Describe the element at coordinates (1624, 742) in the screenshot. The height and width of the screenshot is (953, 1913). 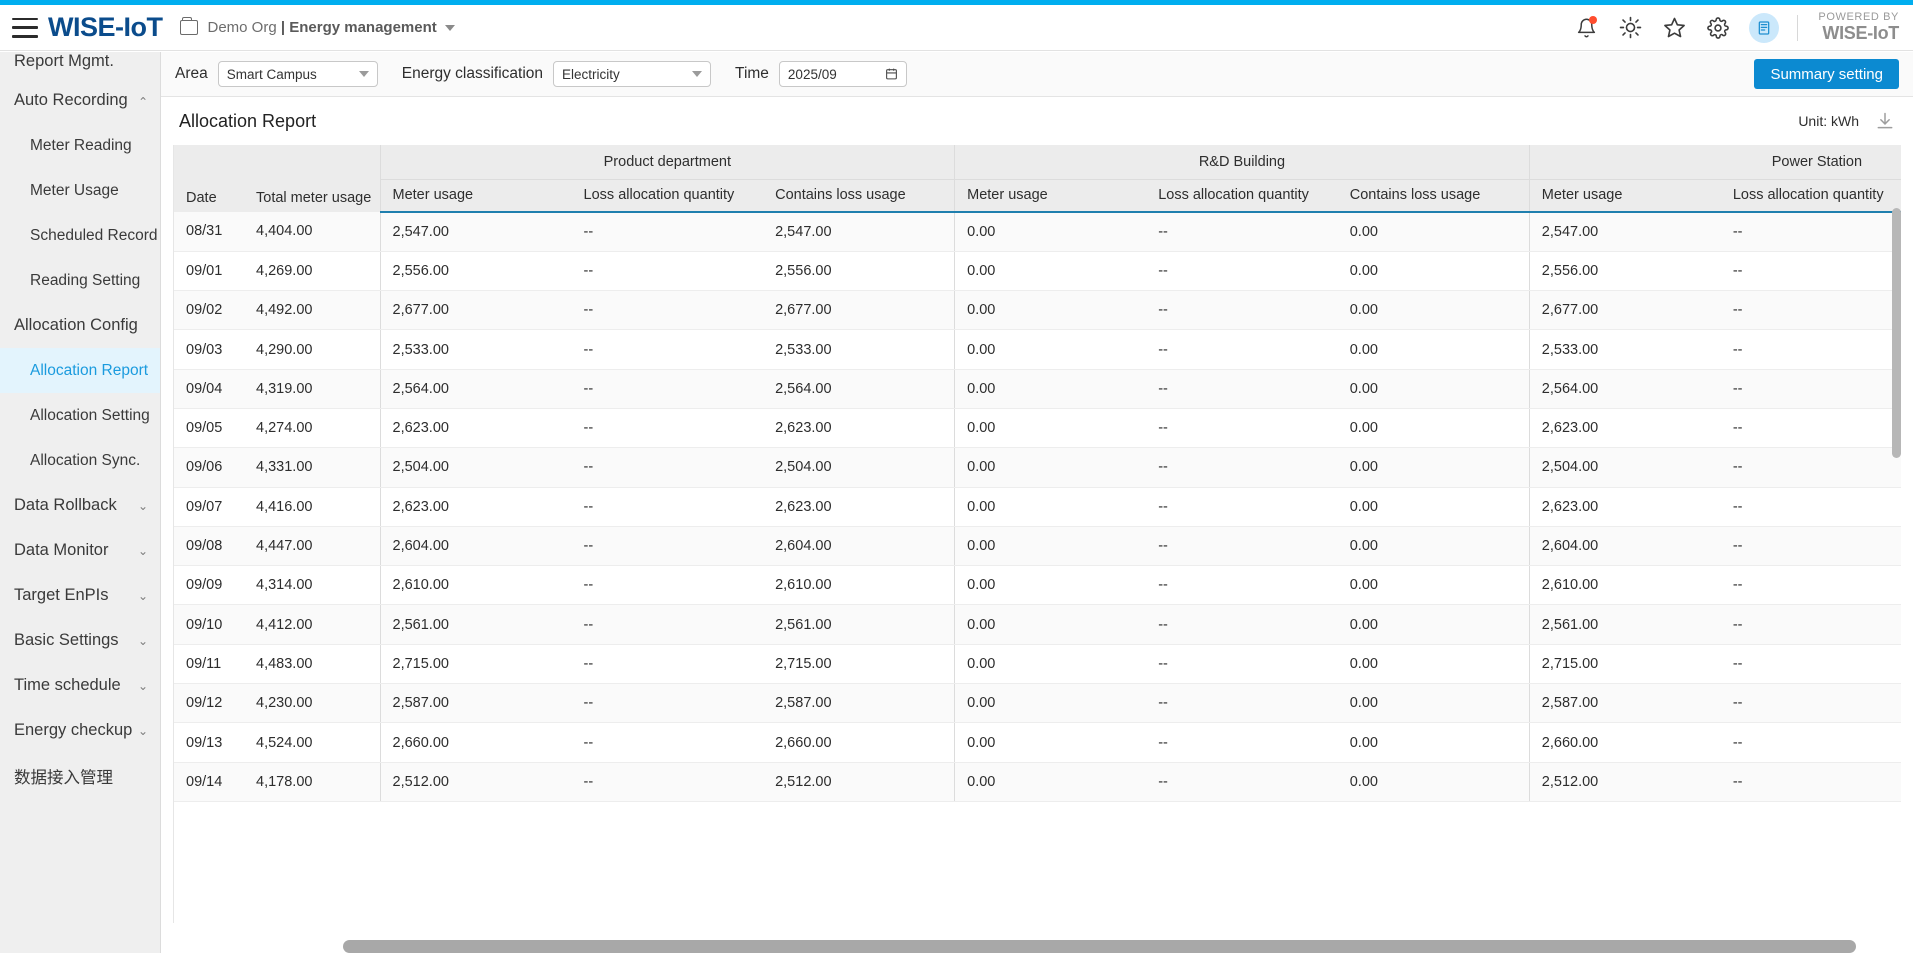
I see `cell-power-station-meter-usage: 2,660.00` at that location.